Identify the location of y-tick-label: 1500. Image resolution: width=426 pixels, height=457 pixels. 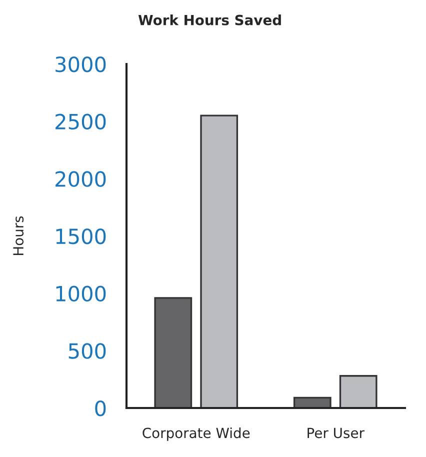
(81, 236).